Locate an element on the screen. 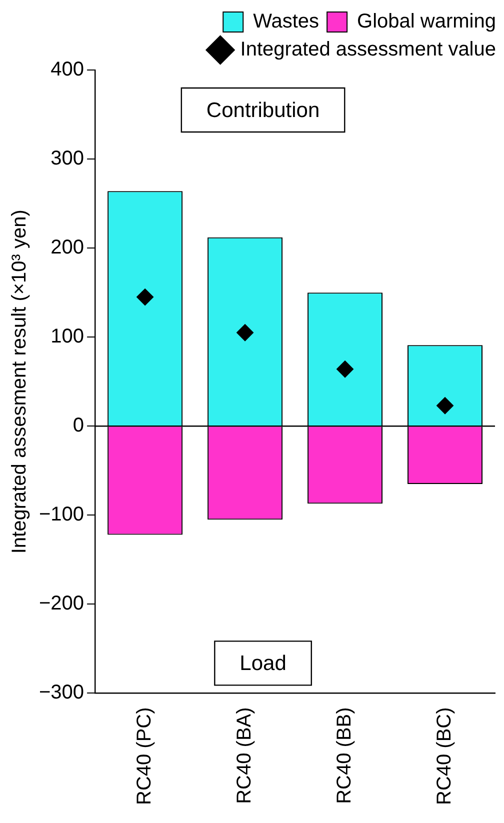 This screenshot has height=823, width=504. legend-label: Global warming is located at coordinates (426, 21).